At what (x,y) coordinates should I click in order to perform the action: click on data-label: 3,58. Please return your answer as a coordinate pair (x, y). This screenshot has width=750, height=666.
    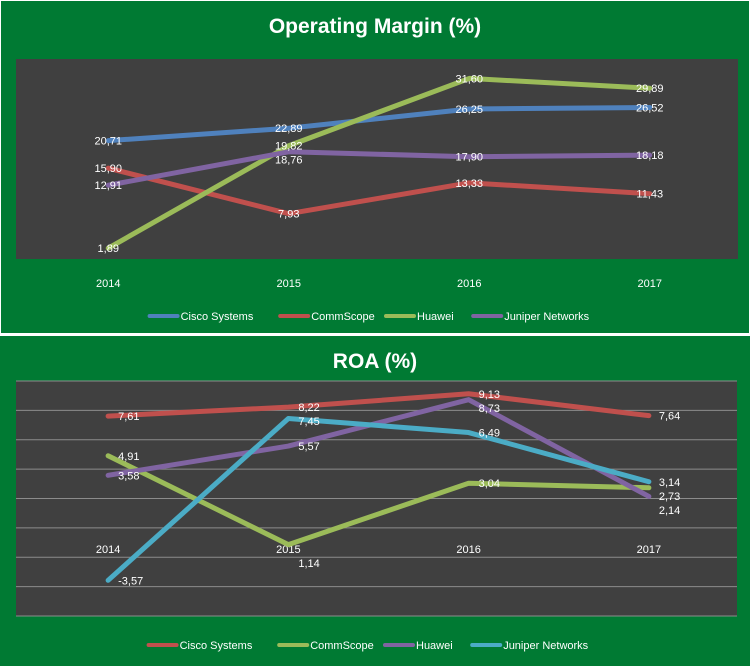
    Looking at the image, I should click on (128, 476).